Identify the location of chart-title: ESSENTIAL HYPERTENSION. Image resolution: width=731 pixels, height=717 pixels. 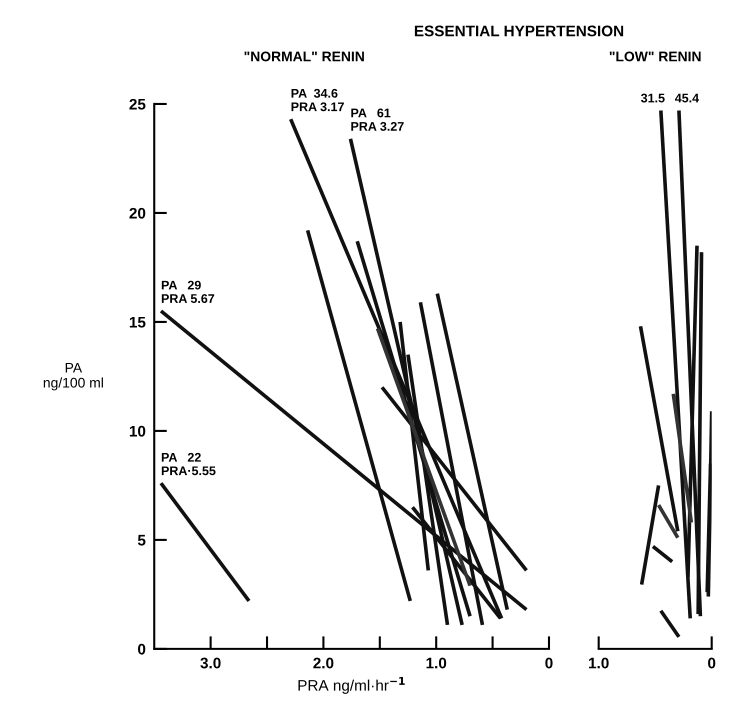
(519, 31).